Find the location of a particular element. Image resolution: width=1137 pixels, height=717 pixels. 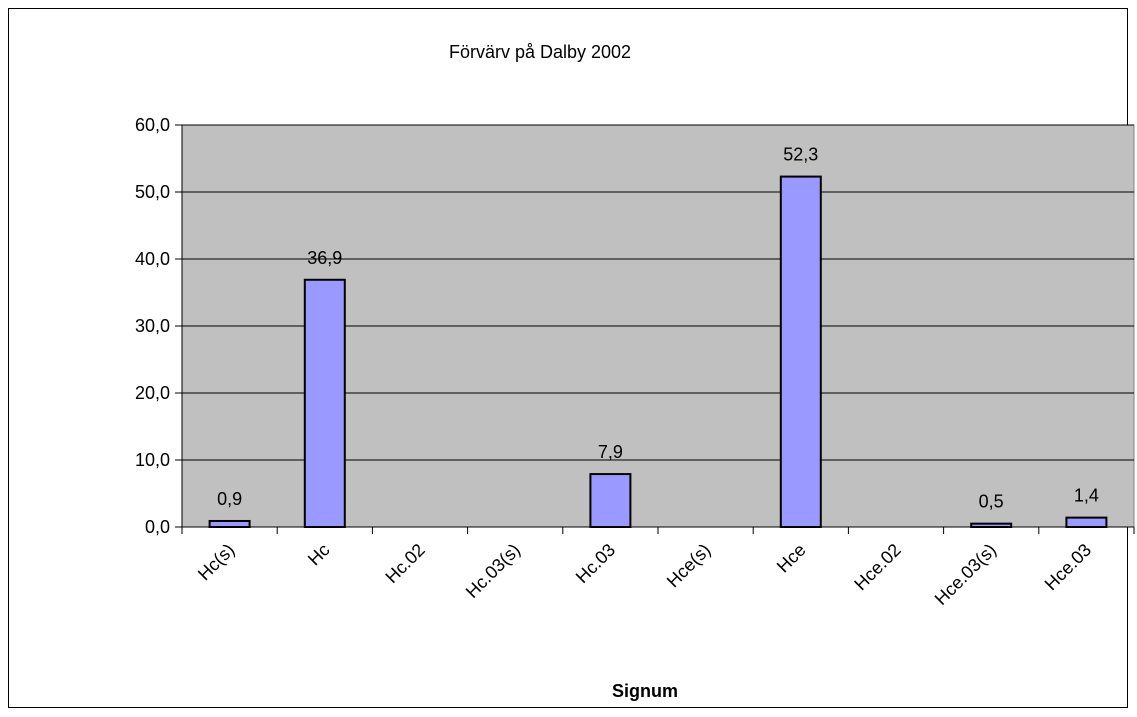

y-axis: 0,0 10,0 20,0 30,0 40,0 50,0 60,0 is located at coordinates (159, 326).